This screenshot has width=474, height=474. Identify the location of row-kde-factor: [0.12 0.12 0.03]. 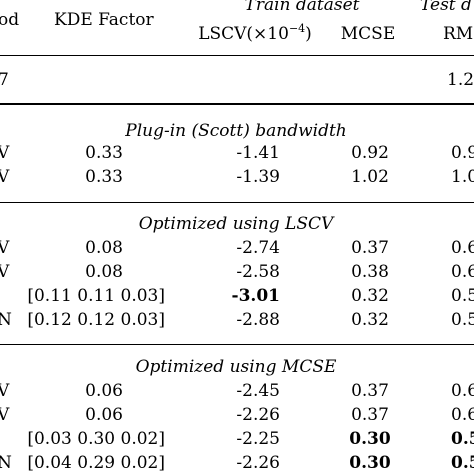
(96, 320).